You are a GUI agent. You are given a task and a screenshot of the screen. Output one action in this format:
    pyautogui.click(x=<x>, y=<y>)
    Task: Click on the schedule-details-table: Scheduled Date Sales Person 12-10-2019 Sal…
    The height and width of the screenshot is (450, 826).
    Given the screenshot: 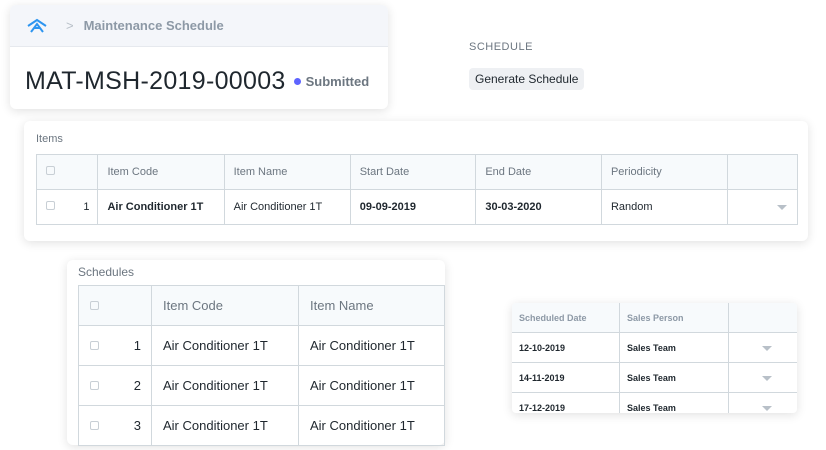 What is the action you would take?
    pyautogui.click(x=654, y=358)
    